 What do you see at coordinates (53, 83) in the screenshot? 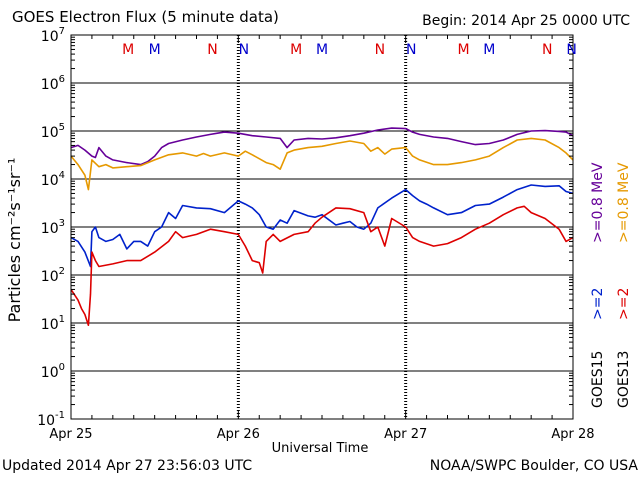
I see `y-tick-label: 10⁶` at bounding box center [53, 83].